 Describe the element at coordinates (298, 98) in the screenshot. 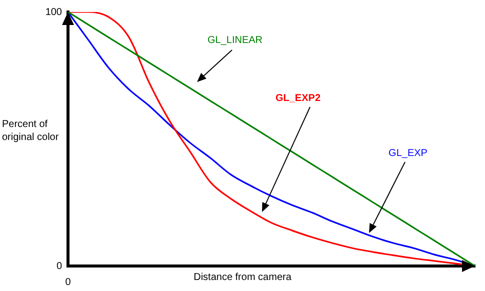

I see `text: GL_EXP2` at that location.